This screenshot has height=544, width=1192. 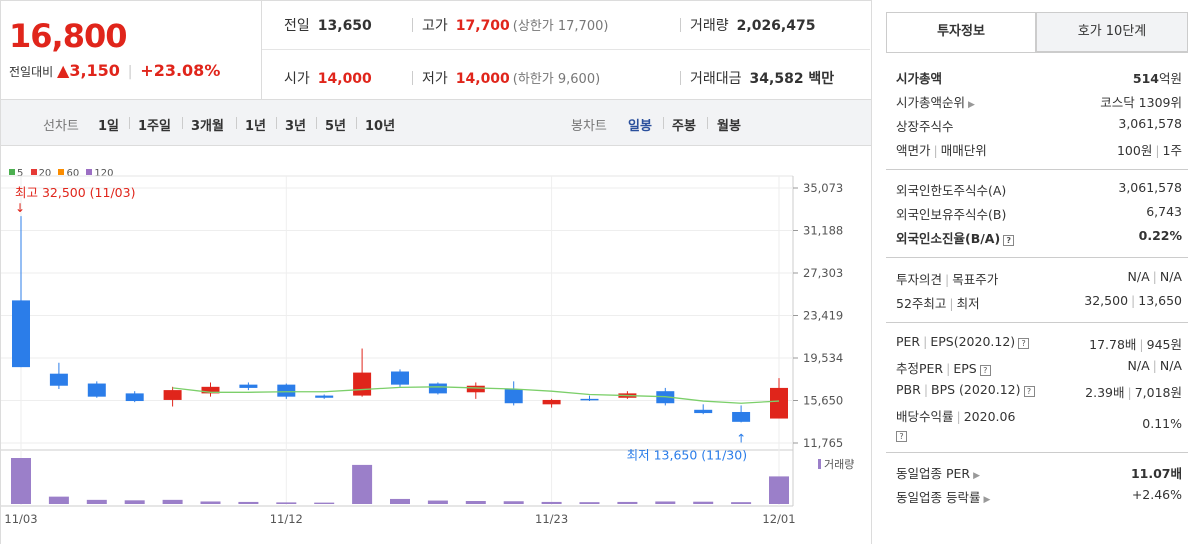 What do you see at coordinates (1039, 425) in the screenshot?
I see `row-dividend: 배당수익률 | 2020.06? 0.11%` at bounding box center [1039, 425].